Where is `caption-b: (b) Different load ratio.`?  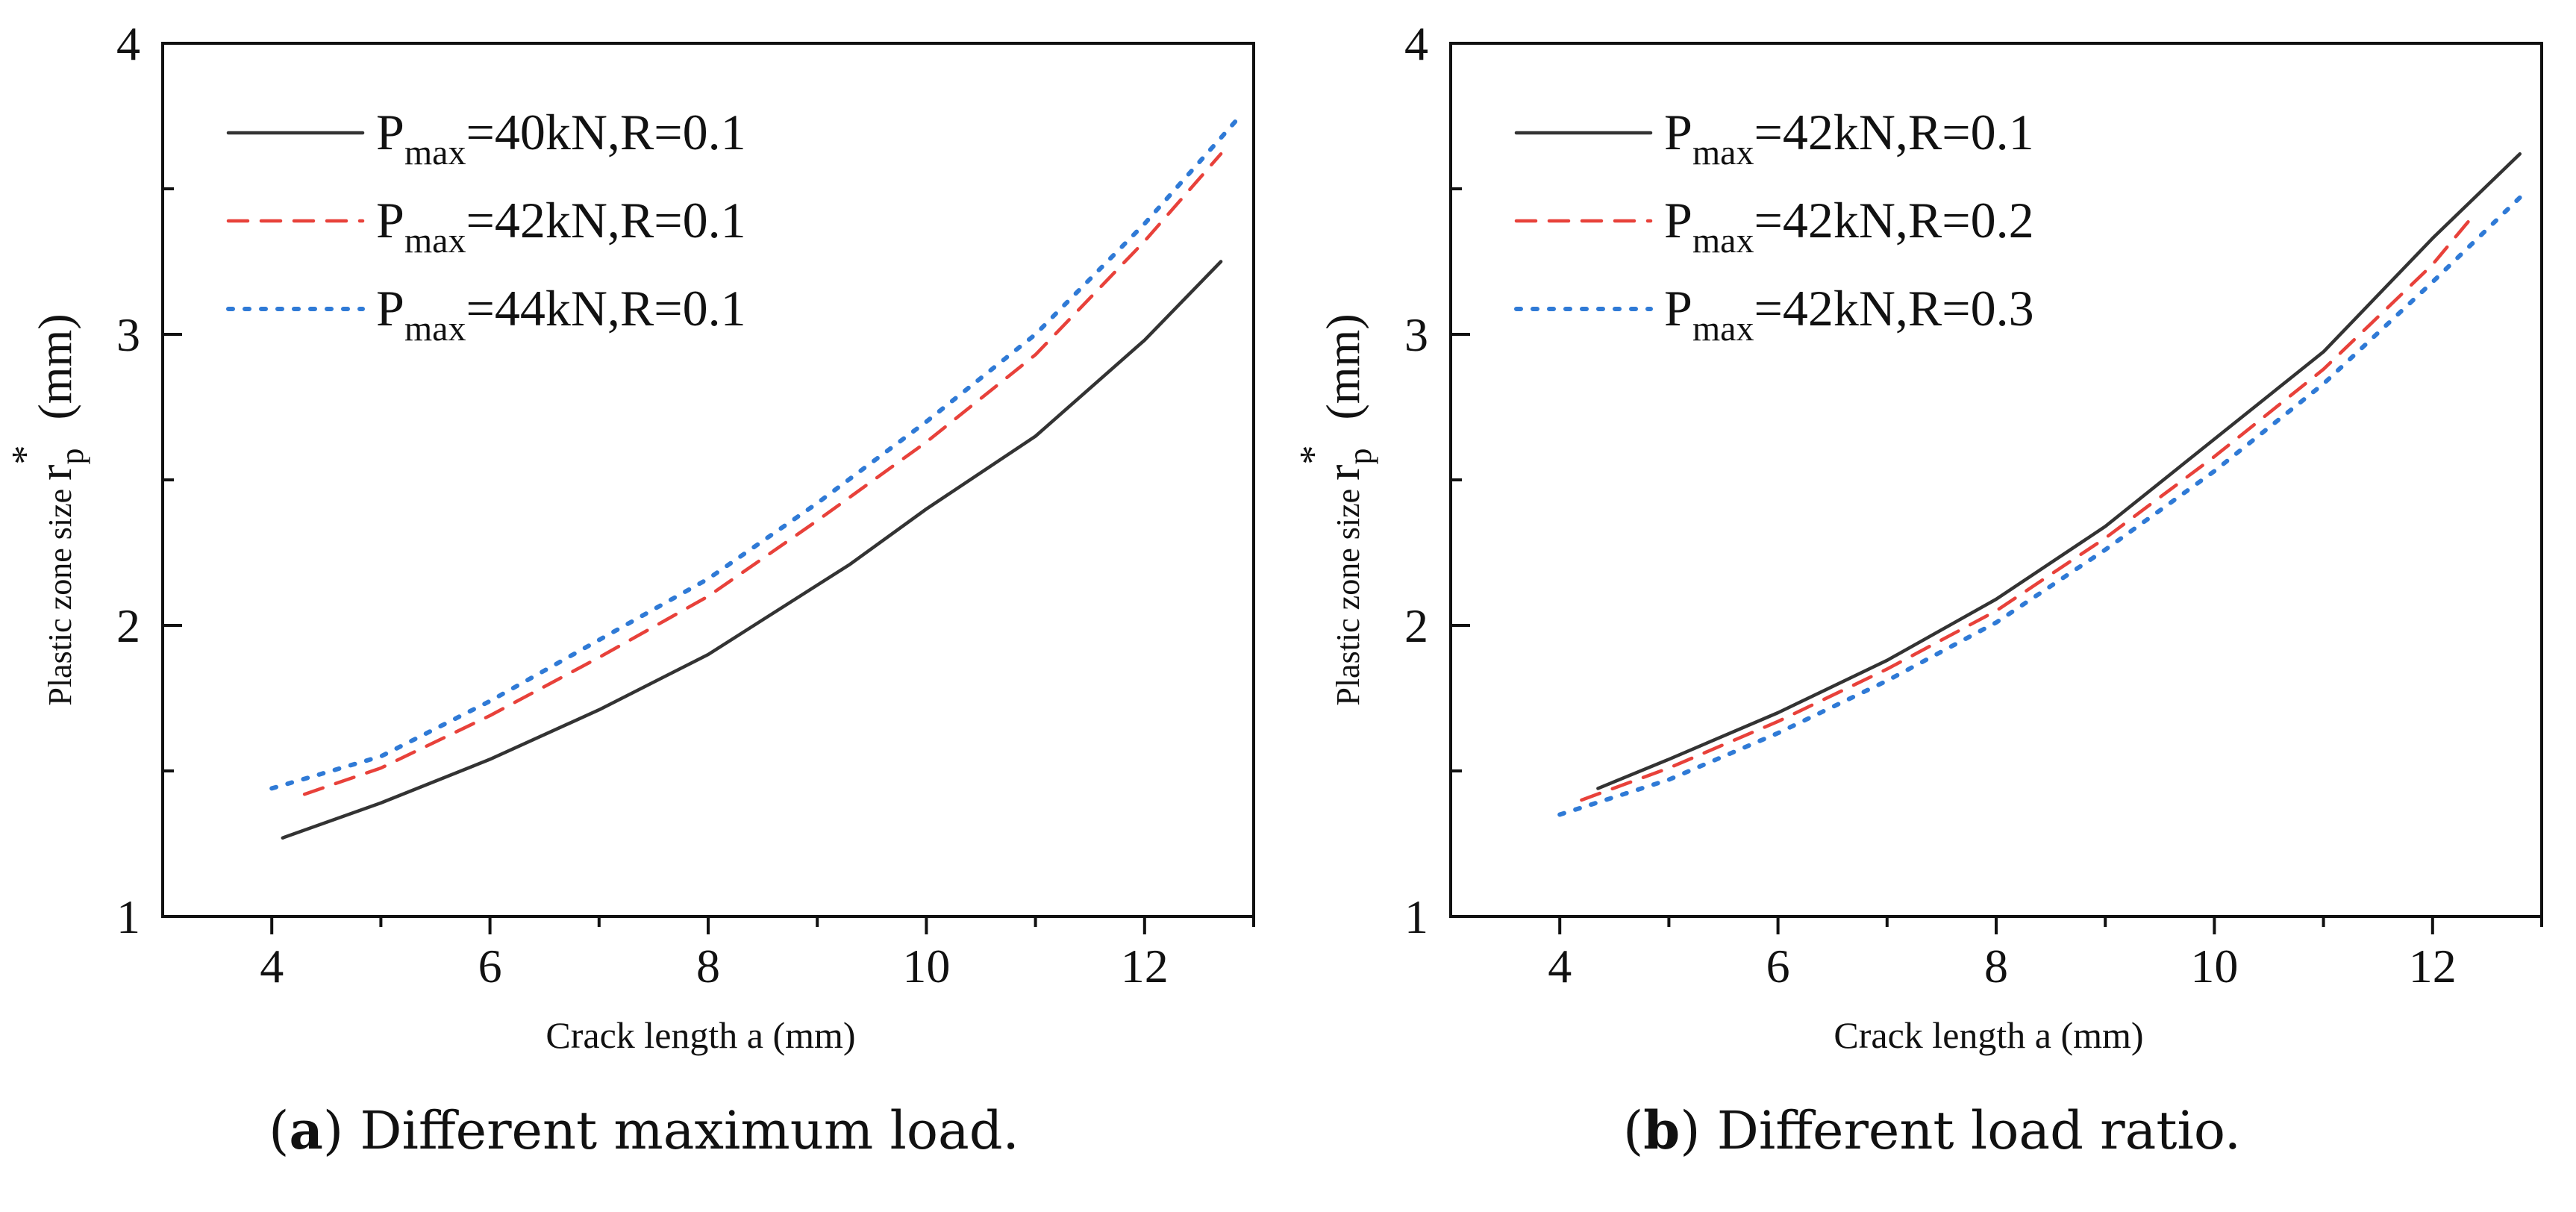
caption-b: (b) Different load ratio. is located at coordinates (1932, 1130).